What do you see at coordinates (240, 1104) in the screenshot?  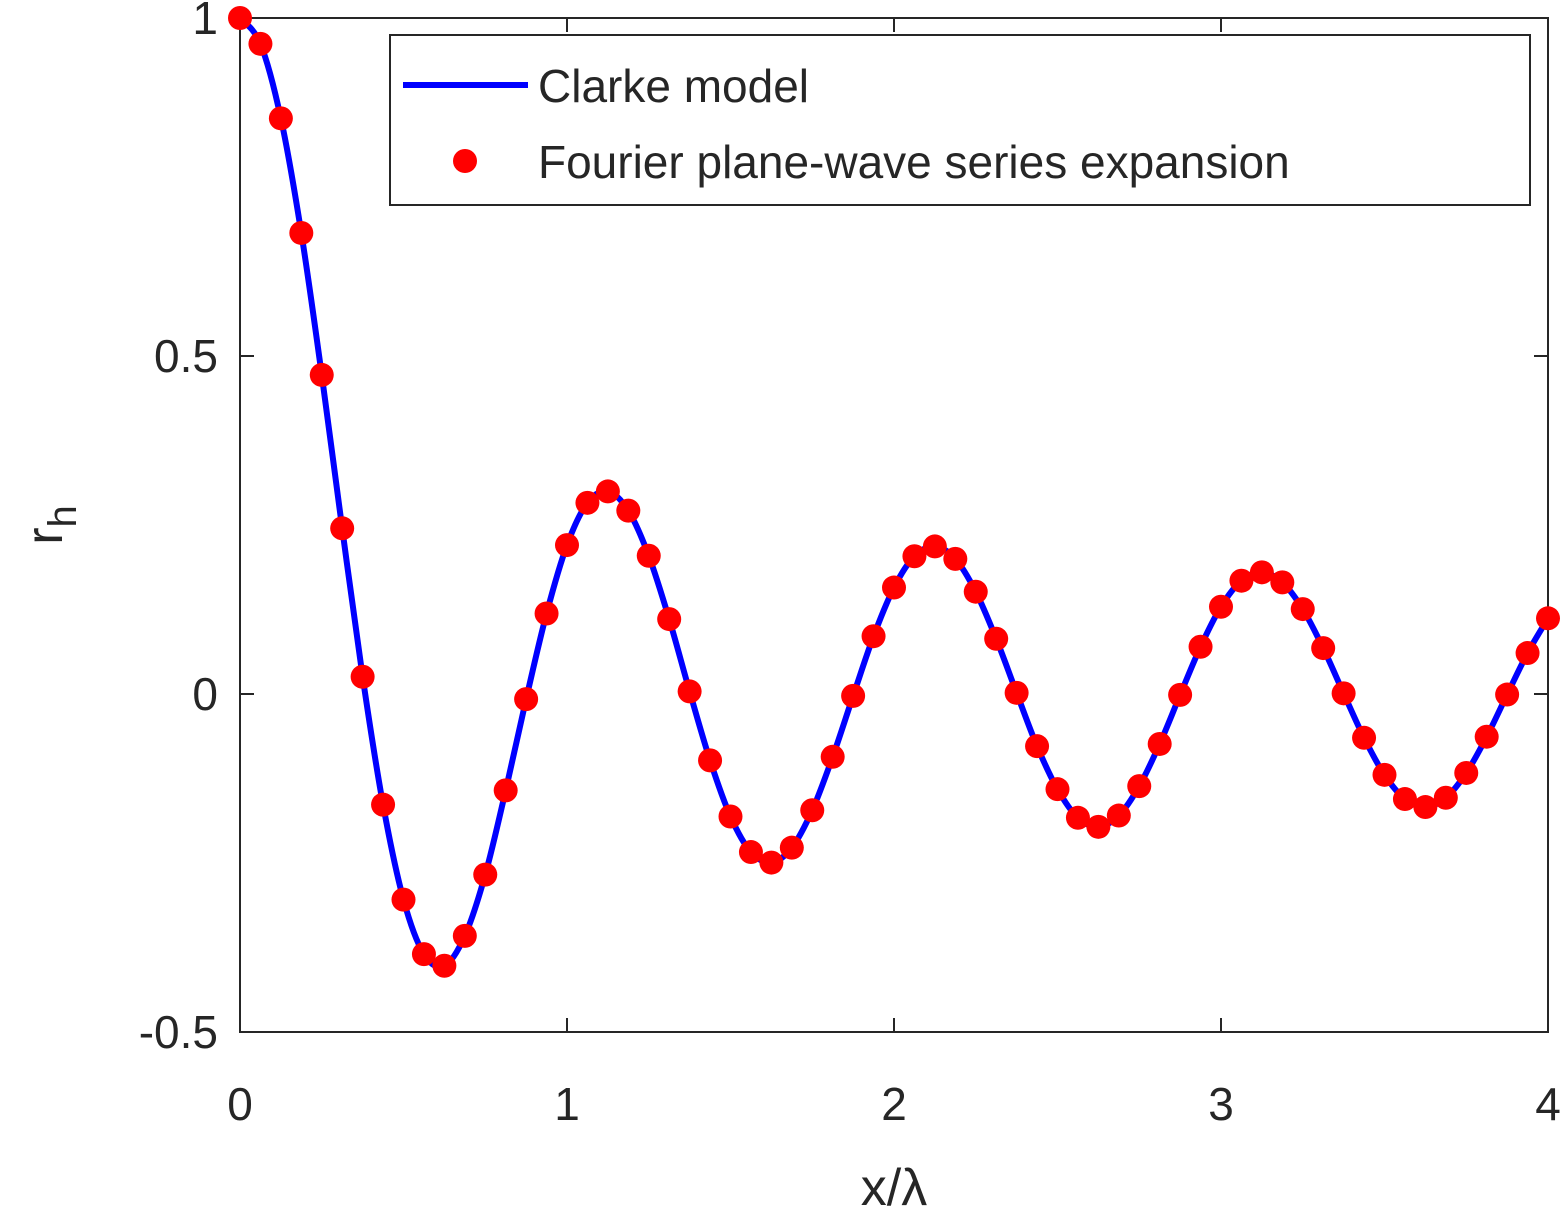 I see `x-tick-label: 0` at bounding box center [240, 1104].